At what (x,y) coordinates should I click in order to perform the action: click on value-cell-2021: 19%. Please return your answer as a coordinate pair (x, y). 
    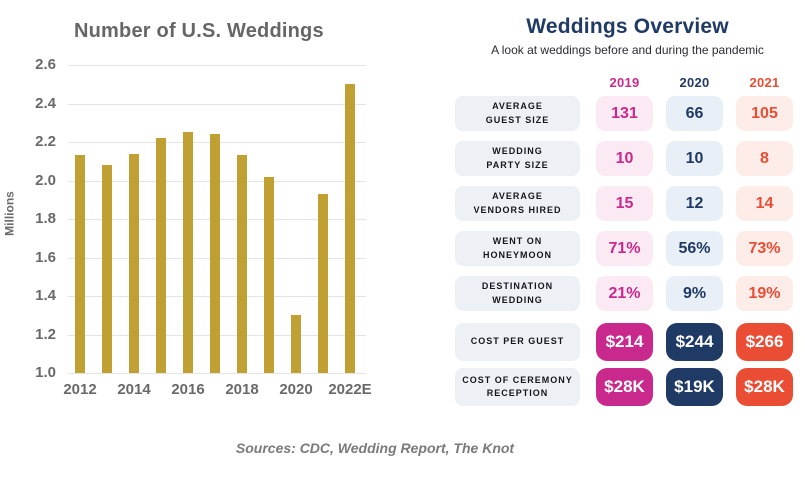
    Looking at the image, I should click on (764, 293).